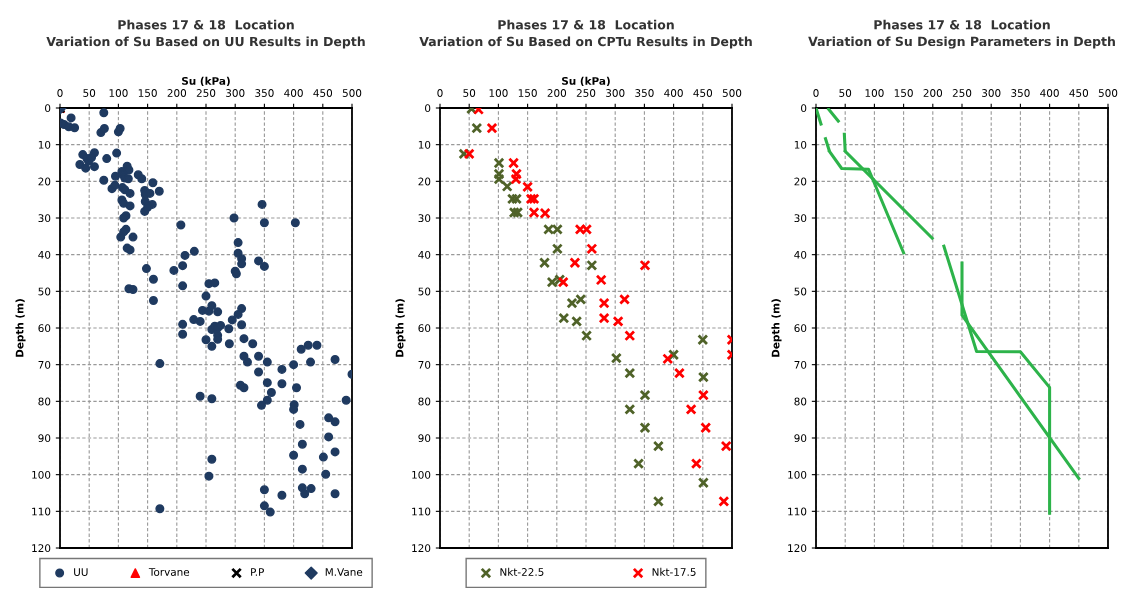 The width and height of the screenshot is (1129, 590). Describe the element at coordinates (424, 401) in the screenshot. I see `y-tick-label: 80` at that location.